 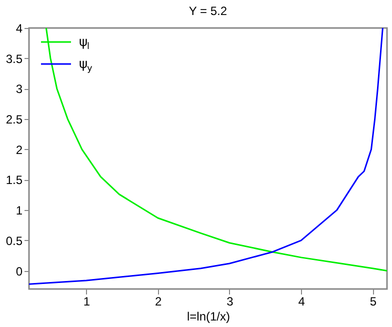 What do you see at coordinates (19, 211) in the screenshot?
I see `y-tick-label: 1` at bounding box center [19, 211].